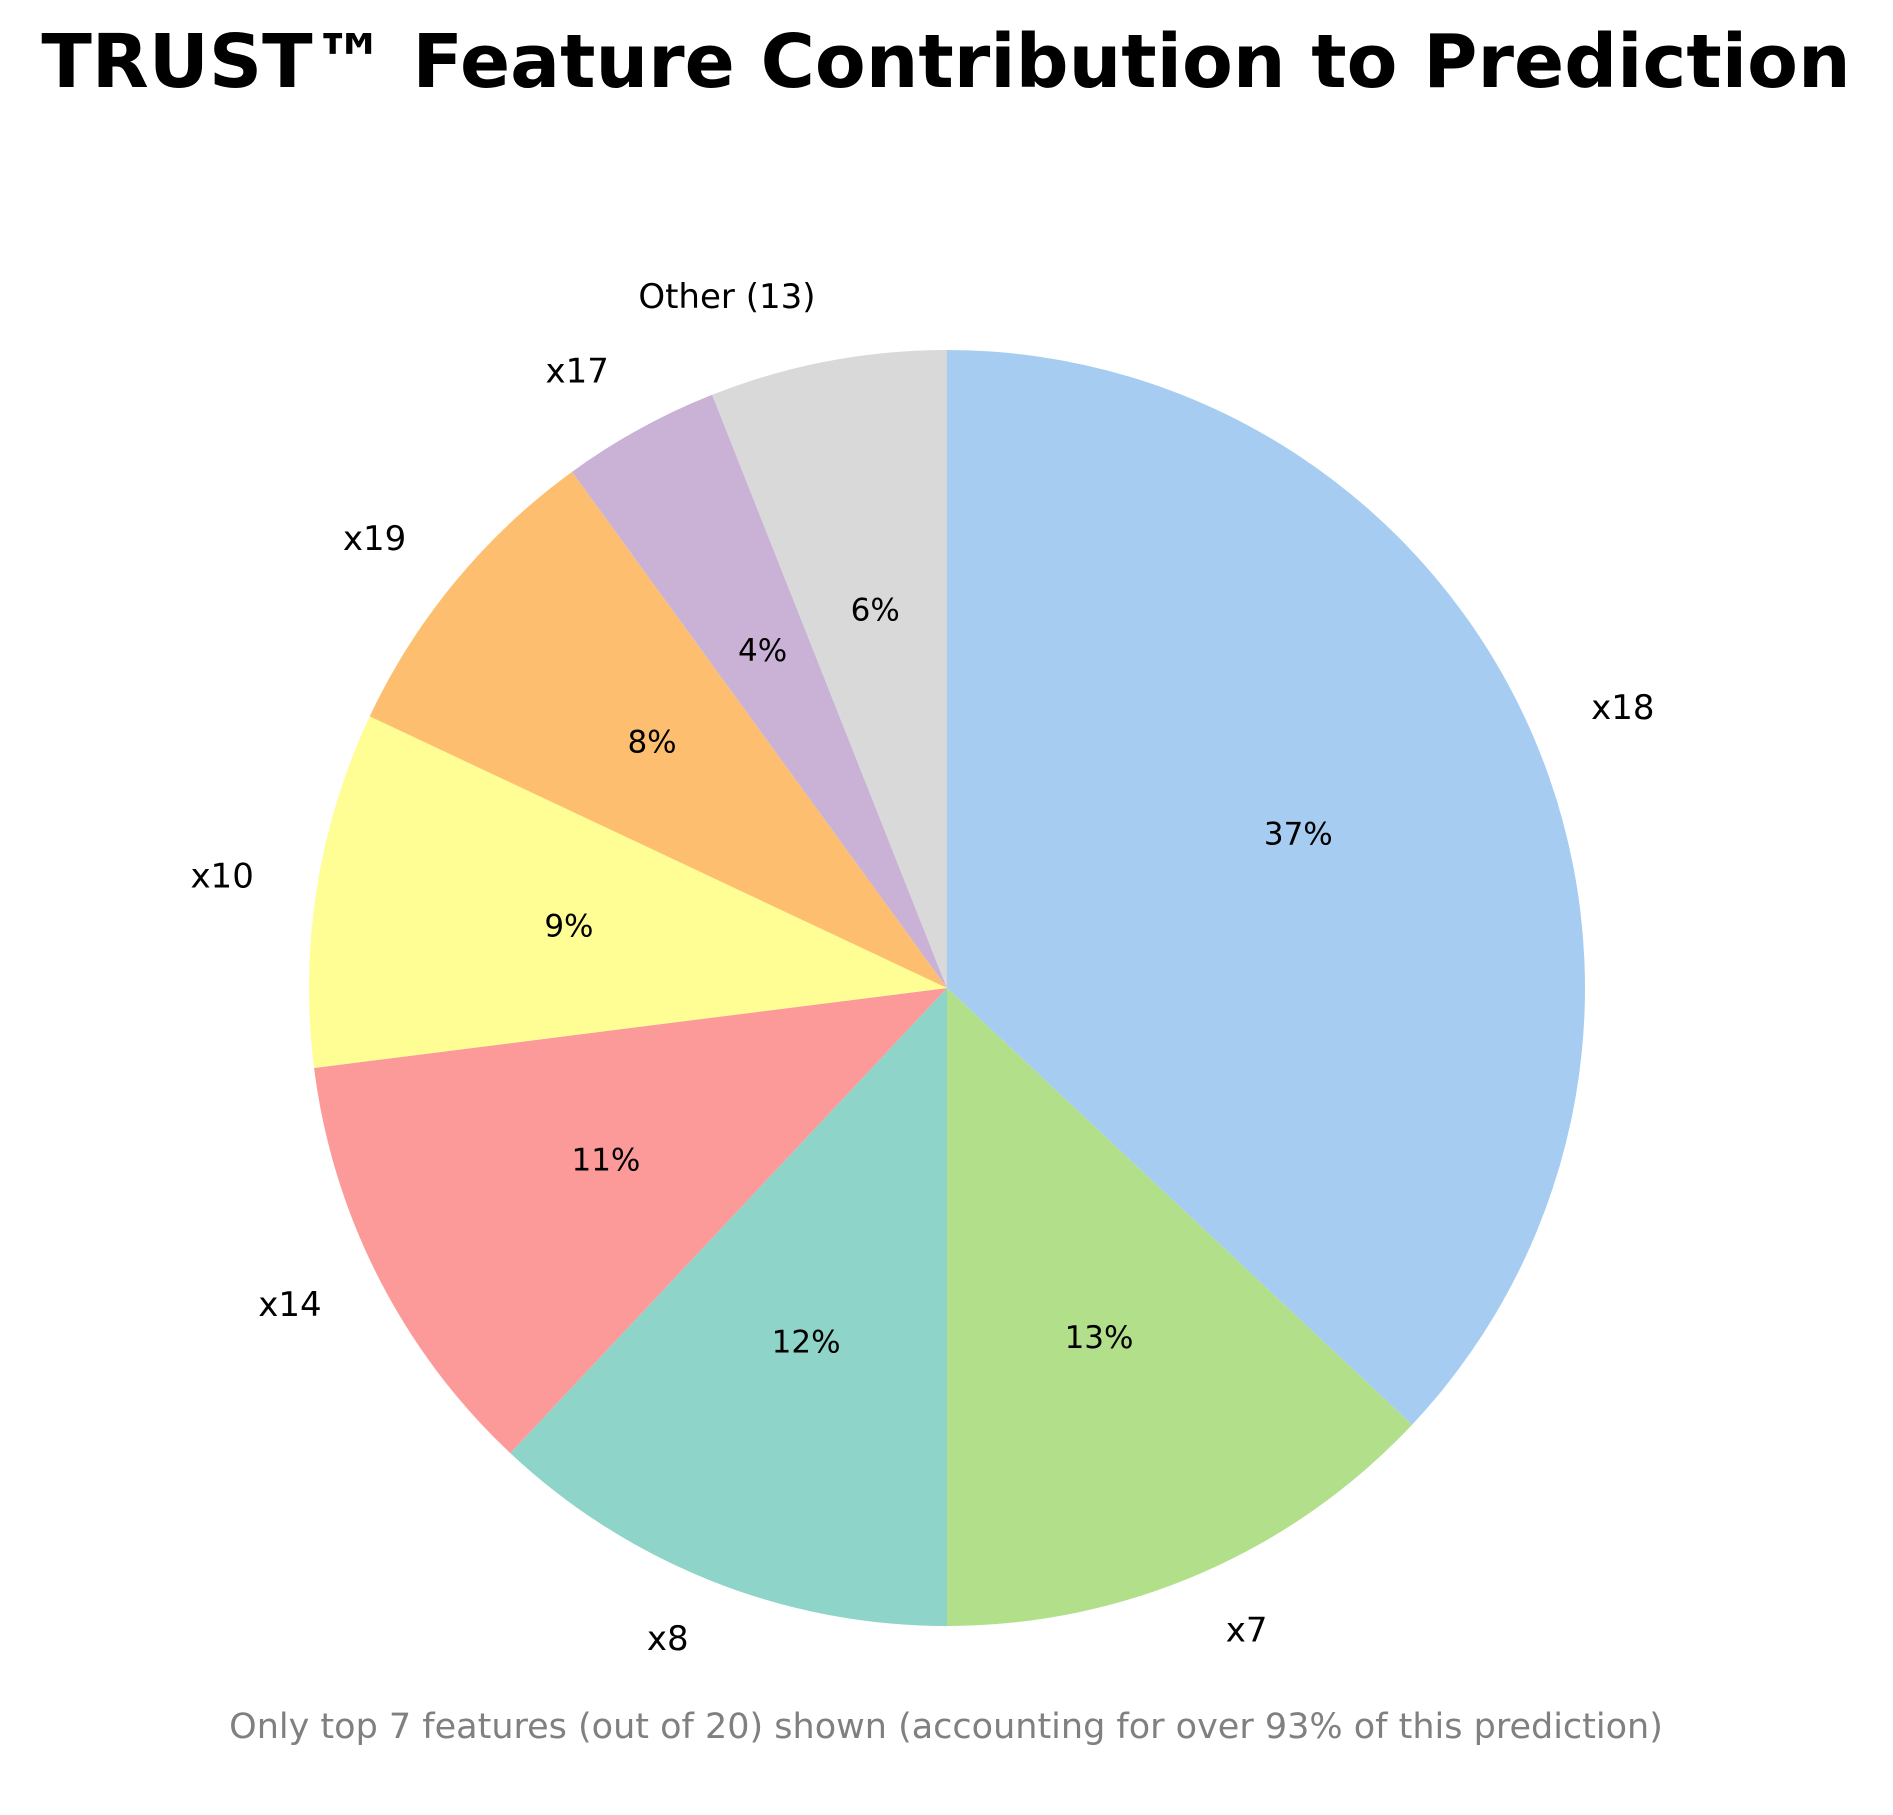 Image resolution: width=1893 pixels, height=1815 pixels. What do you see at coordinates (289, 1305) in the screenshot?
I see `slice-label-3: x14` at bounding box center [289, 1305].